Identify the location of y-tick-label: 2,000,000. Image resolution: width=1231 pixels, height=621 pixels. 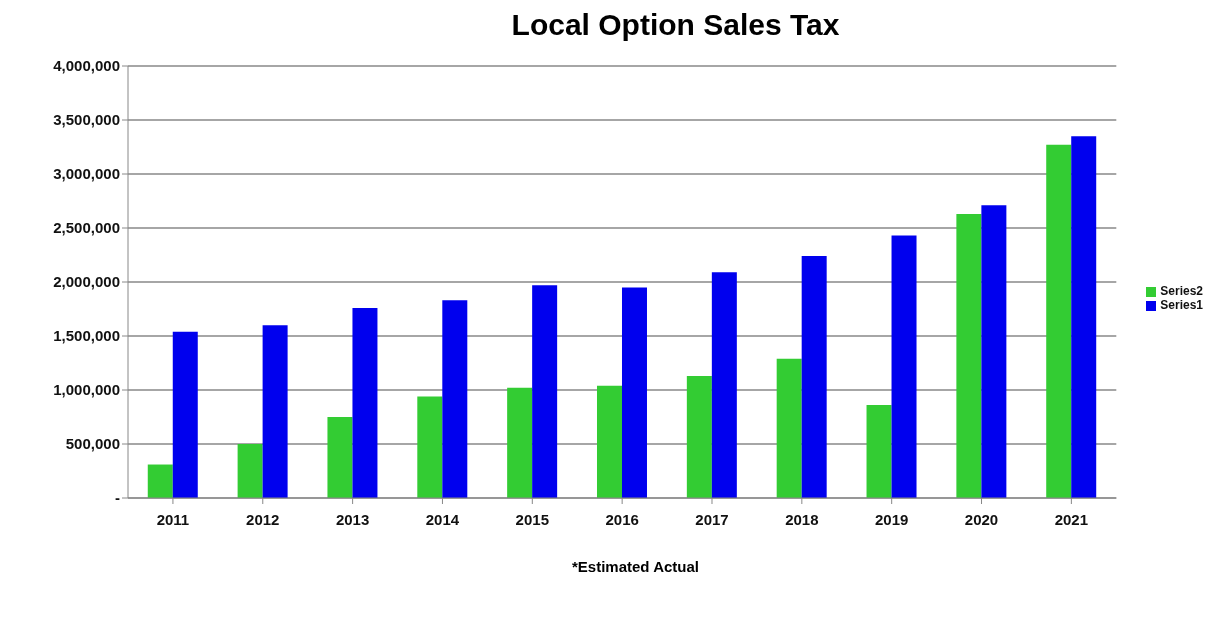
(86, 282).